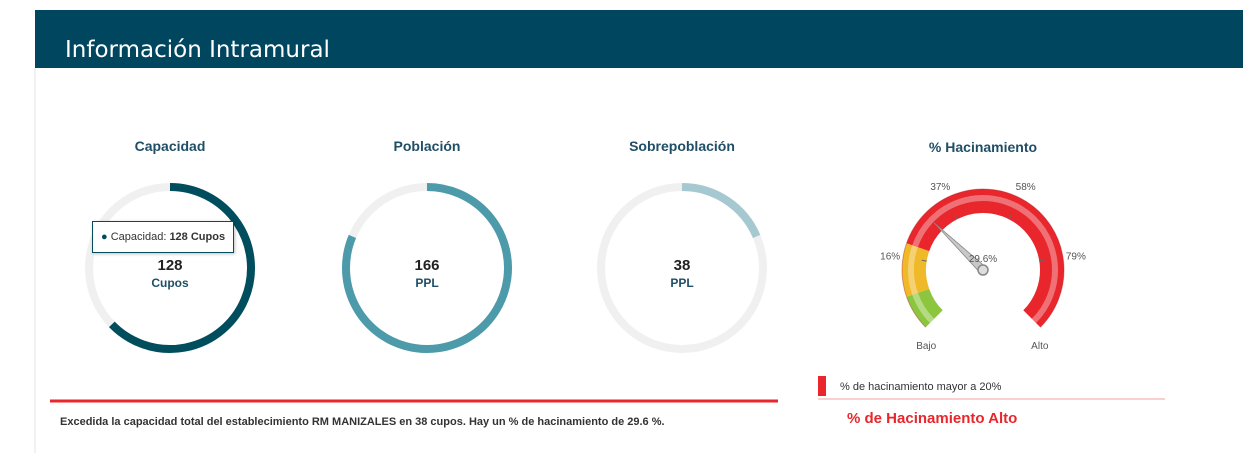 This screenshot has width=1243, height=453. I want to click on gauge-tick-label: 79%, so click(1076, 256).